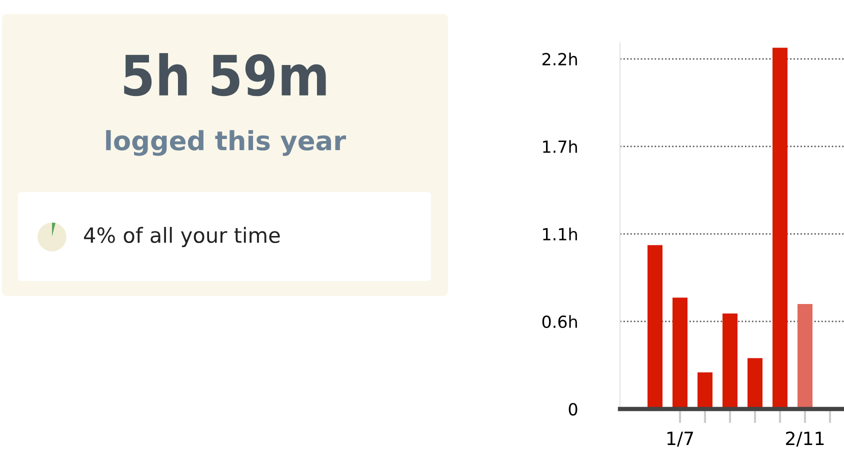 The width and height of the screenshot is (844, 466). I want to click on x-tick-label: 1/7, so click(680, 439).